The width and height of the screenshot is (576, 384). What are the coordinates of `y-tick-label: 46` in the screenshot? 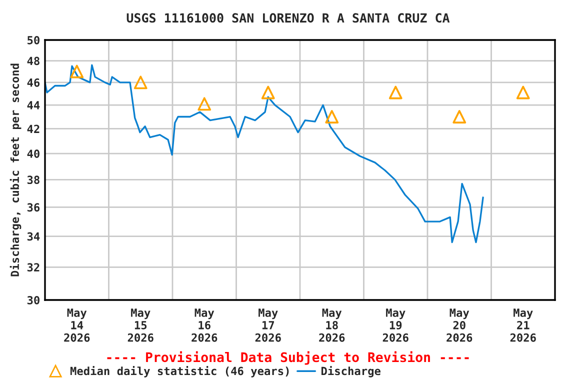 It's located at (33, 82).